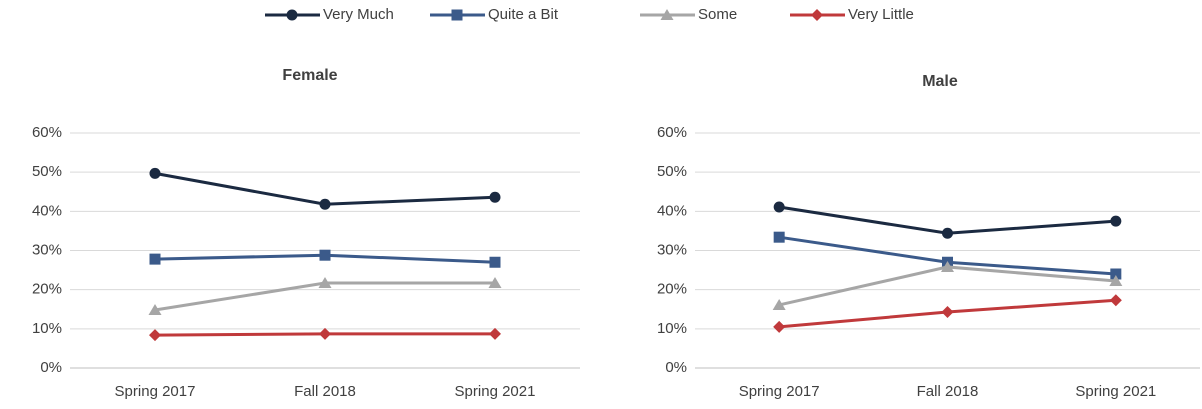  What do you see at coordinates (717, 14) in the screenshot?
I see `legend-label: Some` at bounding box center [717, 14].